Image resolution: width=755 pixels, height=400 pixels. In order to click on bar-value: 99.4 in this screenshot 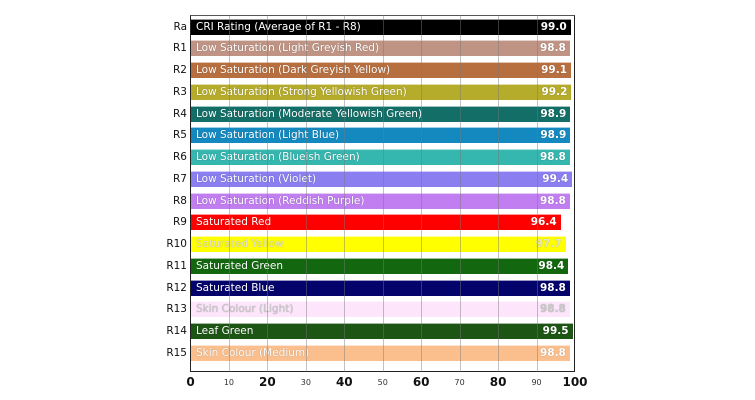, I will do `click(555, 178)`.